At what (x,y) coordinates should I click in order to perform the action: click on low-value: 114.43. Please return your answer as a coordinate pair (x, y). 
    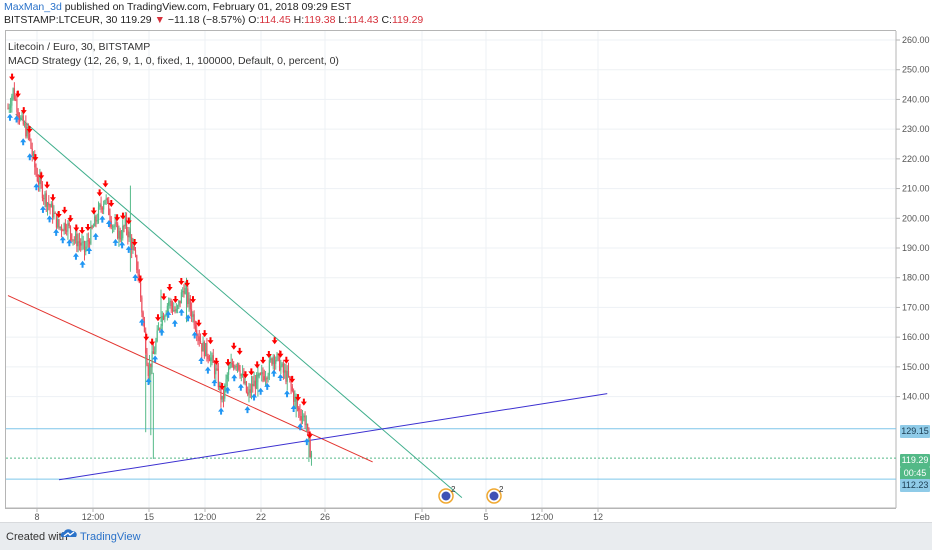
    Looking at the image, I should click on (363, 20).